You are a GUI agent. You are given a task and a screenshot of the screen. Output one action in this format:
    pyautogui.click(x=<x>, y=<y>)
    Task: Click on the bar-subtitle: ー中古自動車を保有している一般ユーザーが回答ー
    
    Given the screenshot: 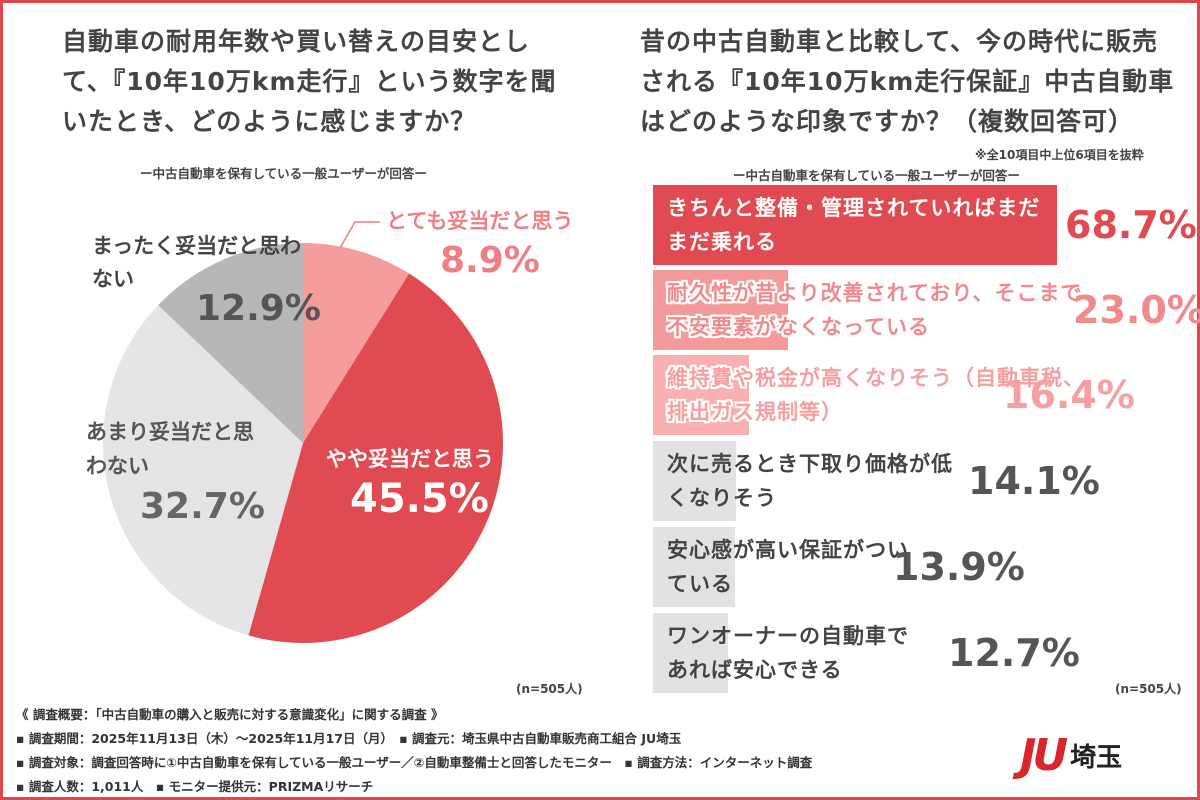 What is the action you would take?
    pyautogui.click(x=876, y=175)
    